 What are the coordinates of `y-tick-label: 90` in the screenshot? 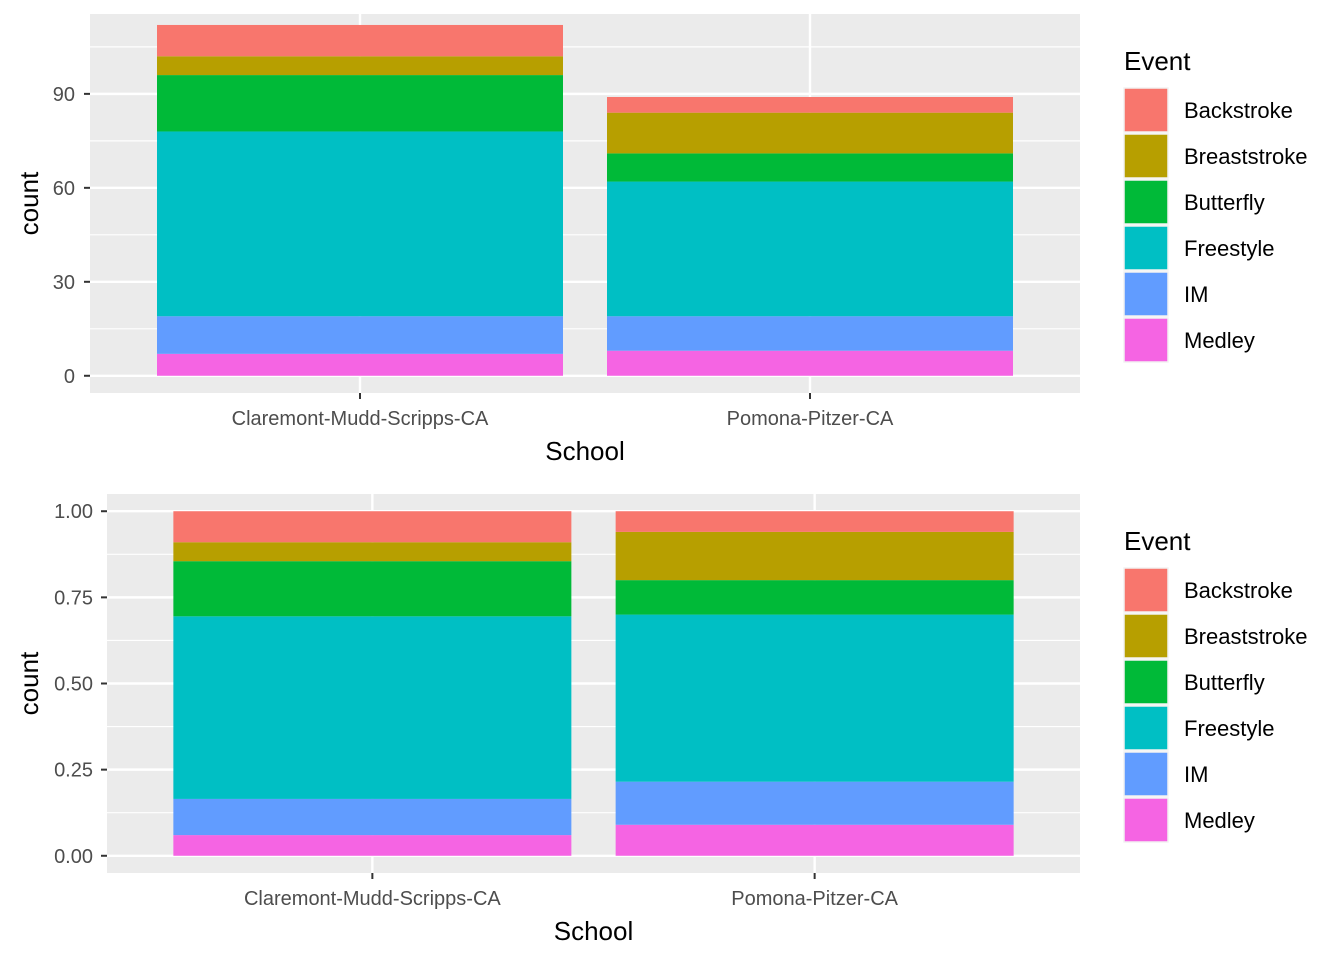 It's located at (64, 95).